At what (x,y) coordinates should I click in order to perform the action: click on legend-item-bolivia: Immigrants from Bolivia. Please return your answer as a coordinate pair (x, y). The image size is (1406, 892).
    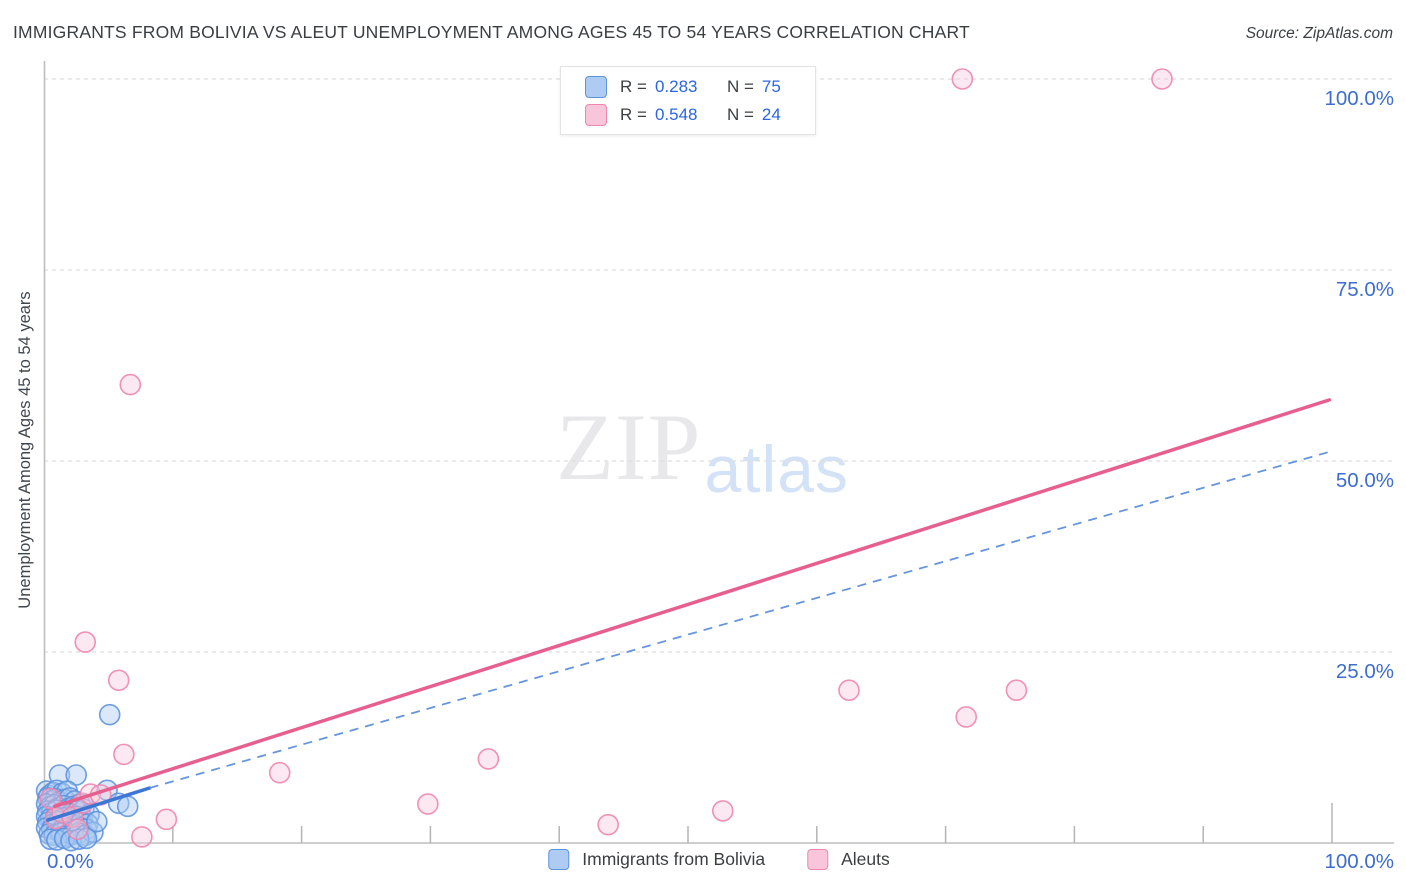
    Looking at the image, I should click on (656, 859).